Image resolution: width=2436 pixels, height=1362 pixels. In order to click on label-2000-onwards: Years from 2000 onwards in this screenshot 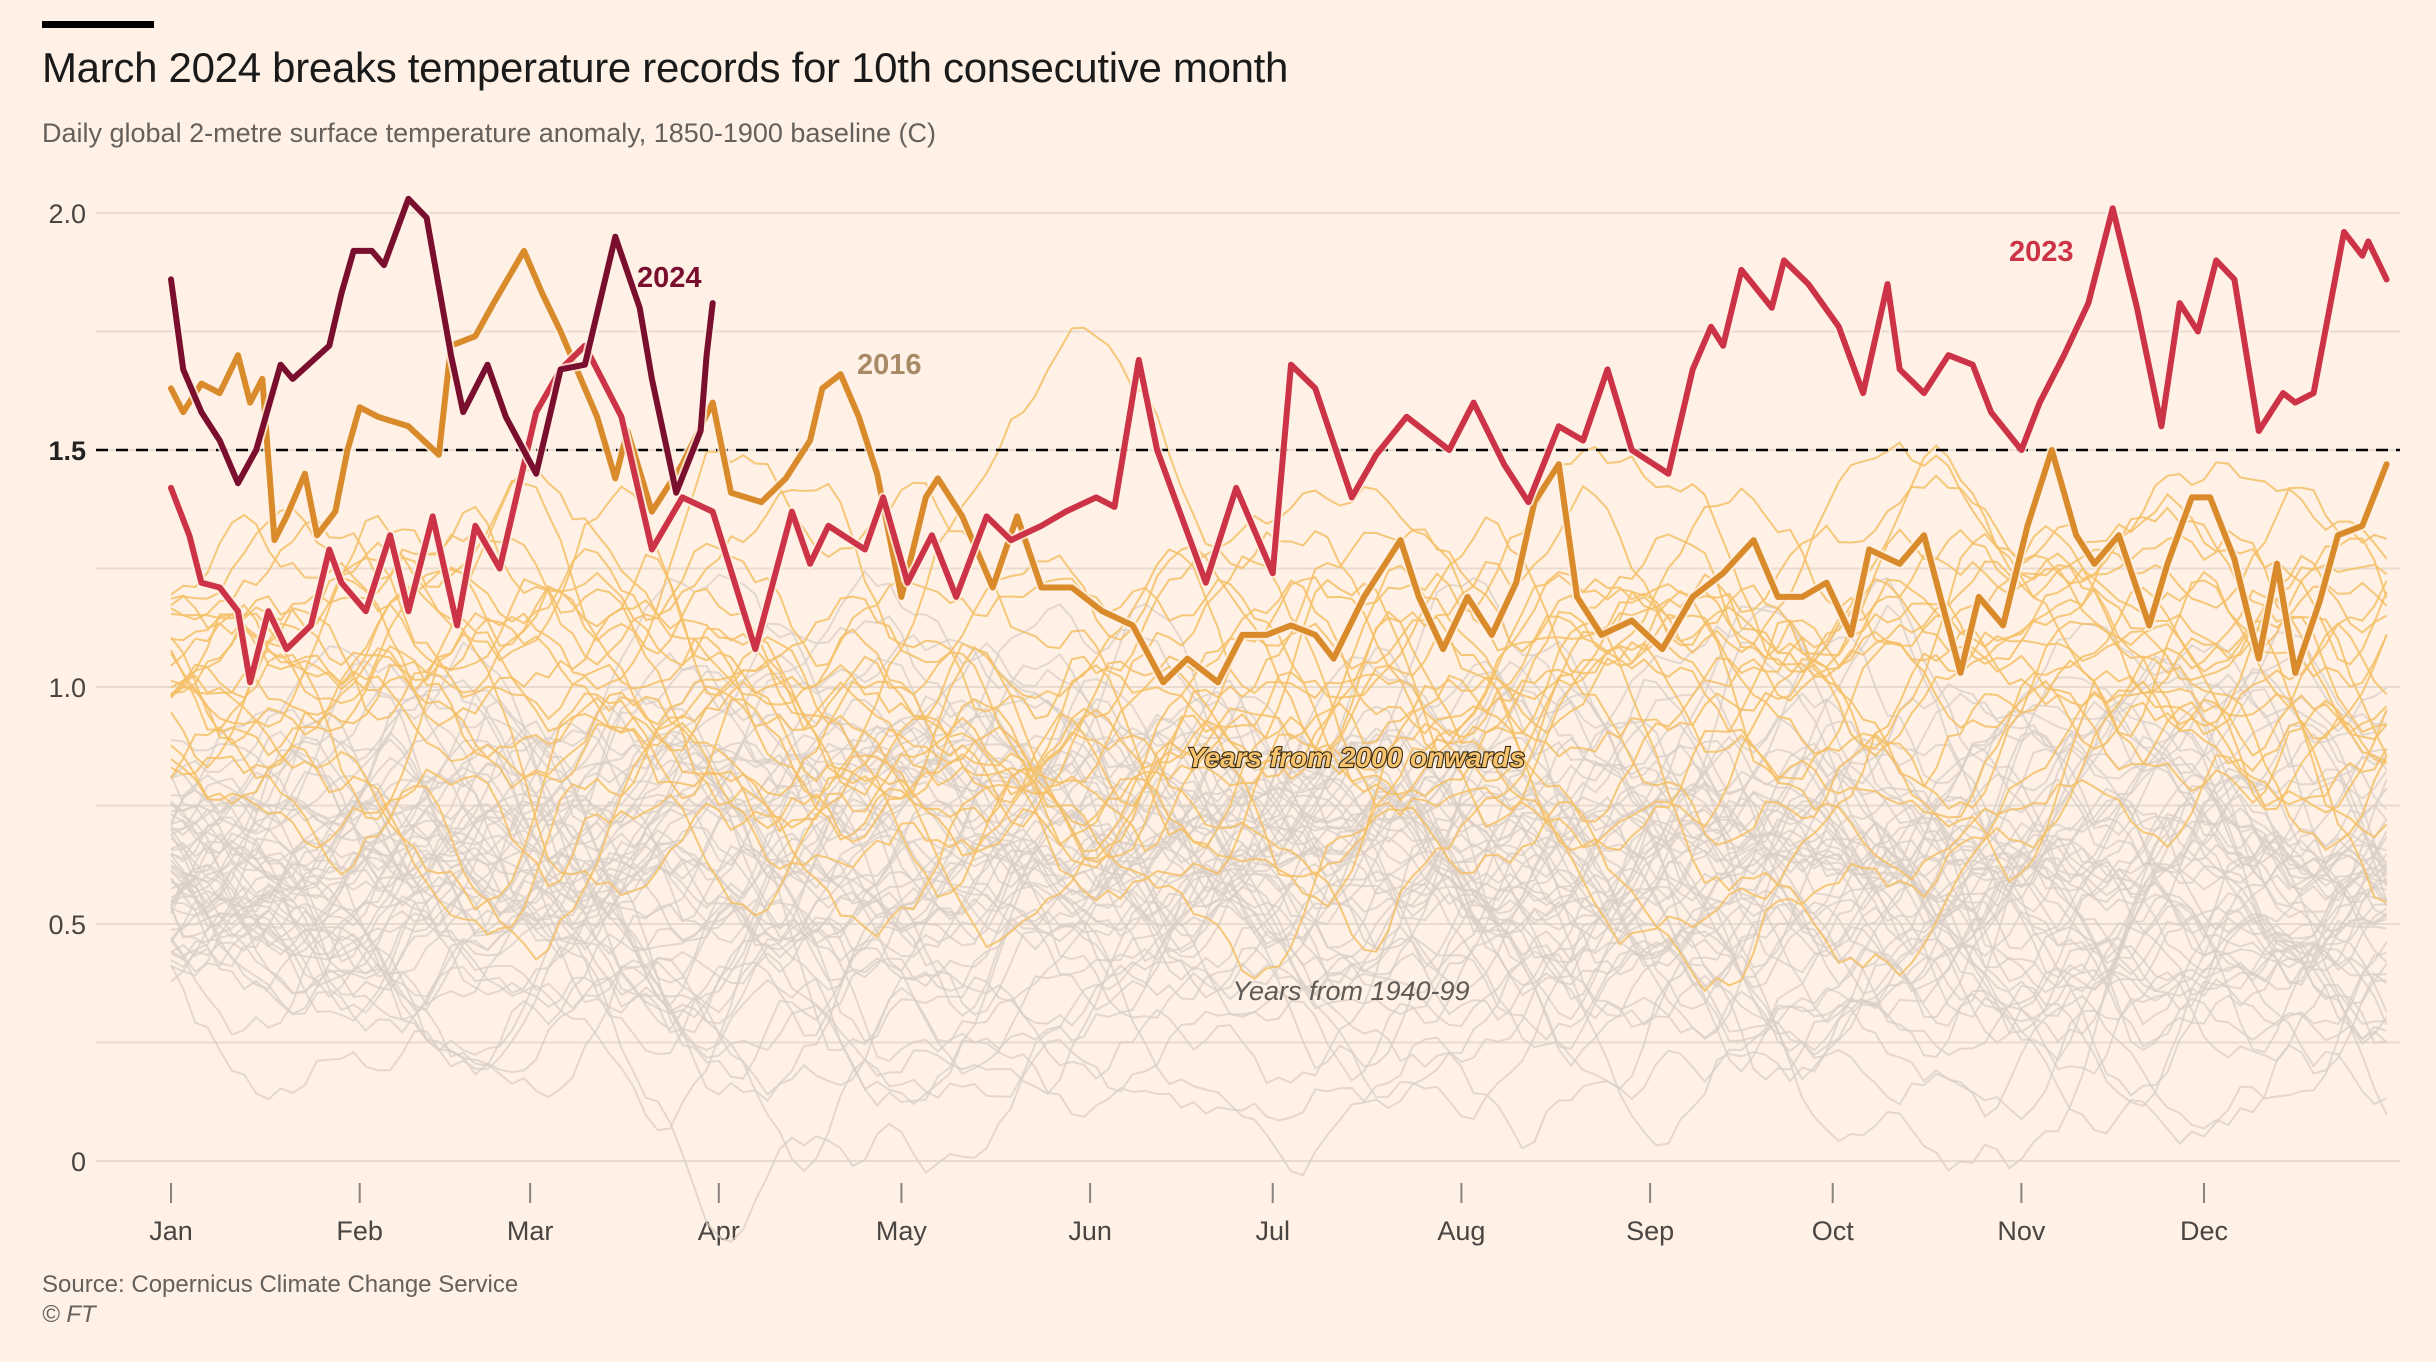, I will do `click(1356, 757)`.